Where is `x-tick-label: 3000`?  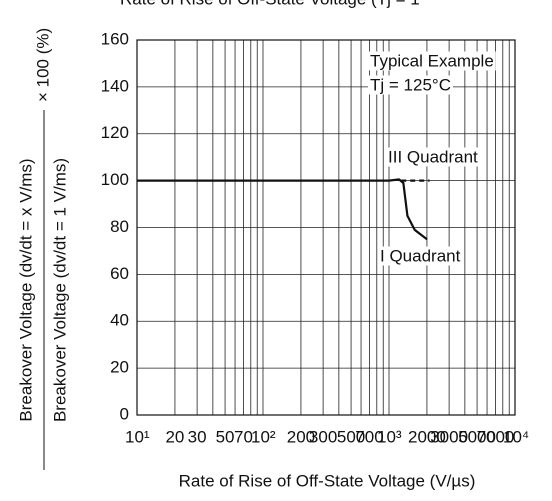 x-tick-label: 3000 is located at coordinates (449, 436).